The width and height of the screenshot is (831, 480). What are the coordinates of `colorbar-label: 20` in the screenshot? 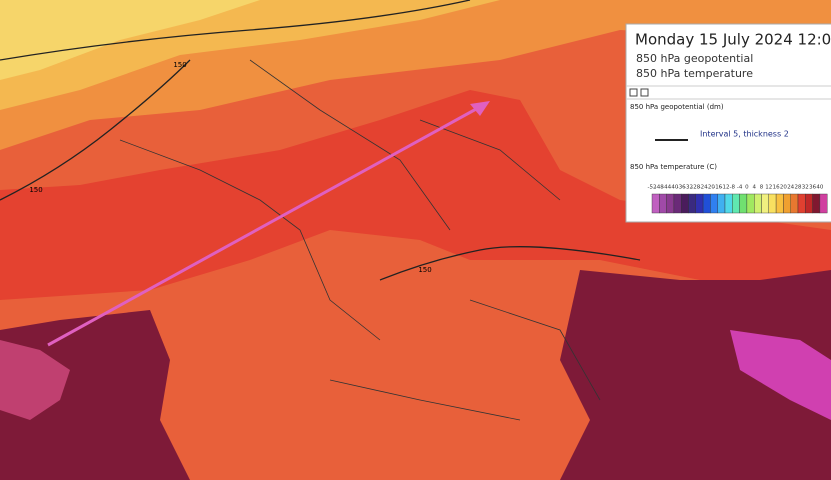 It's located at (783, 188).